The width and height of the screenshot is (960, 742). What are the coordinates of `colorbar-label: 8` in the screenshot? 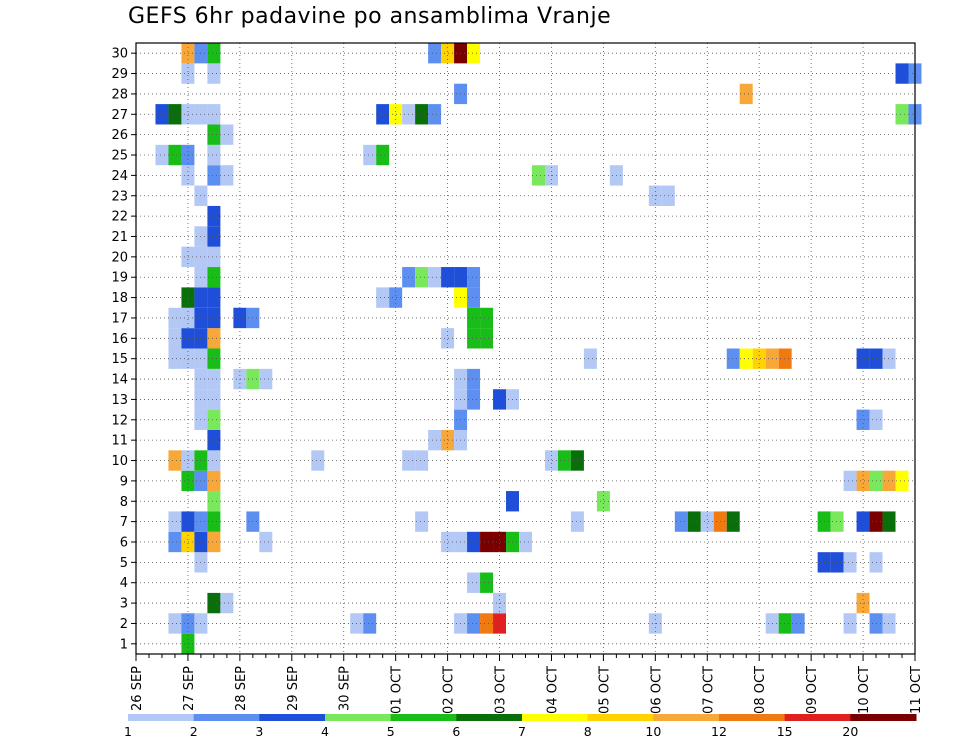 It's located at (588, 731).